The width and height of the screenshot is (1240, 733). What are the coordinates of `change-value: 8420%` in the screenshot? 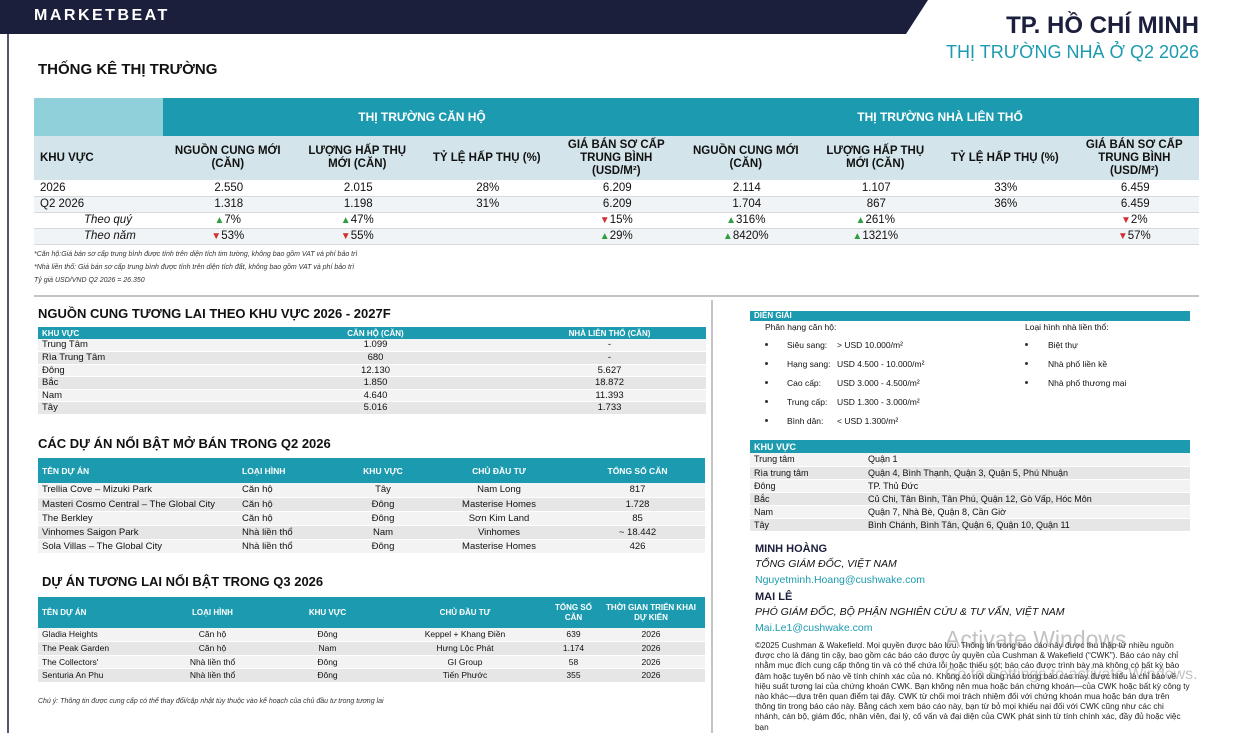 It's located at (750, 236).